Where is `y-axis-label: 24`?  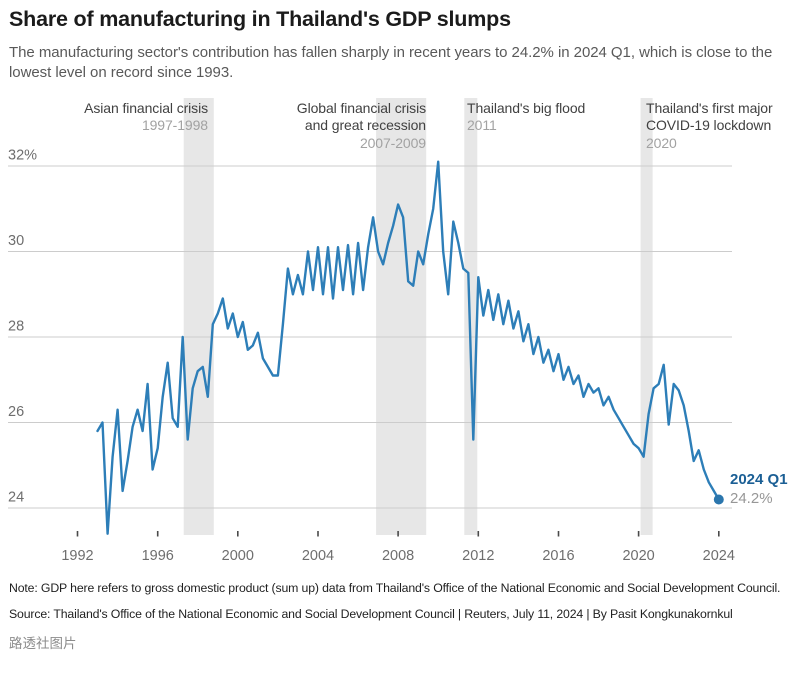 y-axis-label: 24 is located at coordinates (16, 497).